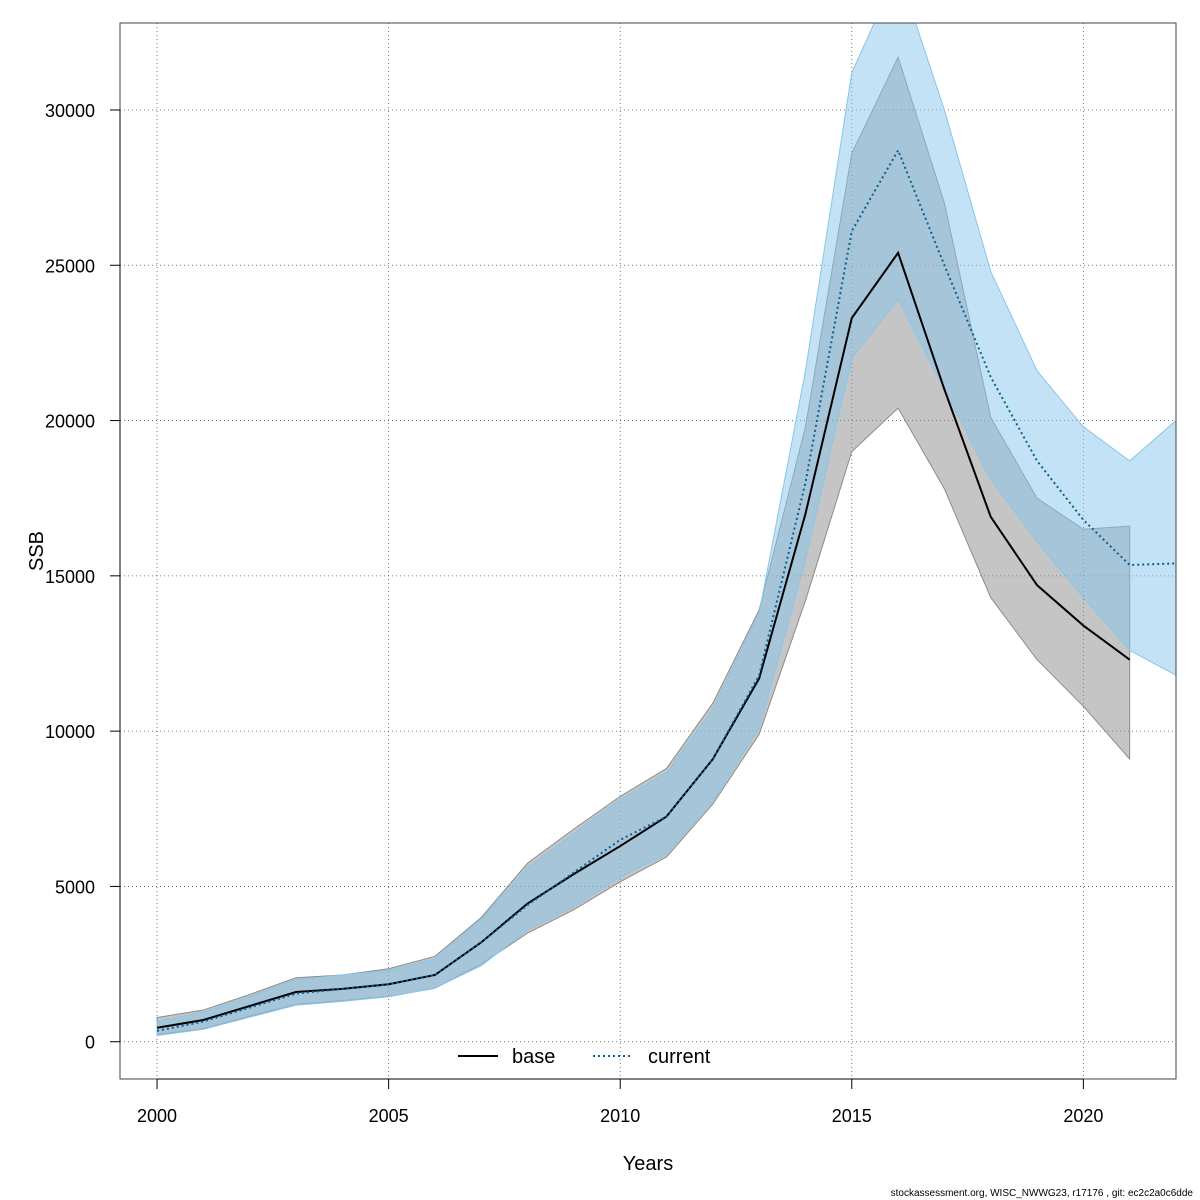 The height and width of the screenshot is (1200, 1200). Describe the element at coordinates (37, 551) in the screenshot. I see `y-axis-title: SSB` at that location.